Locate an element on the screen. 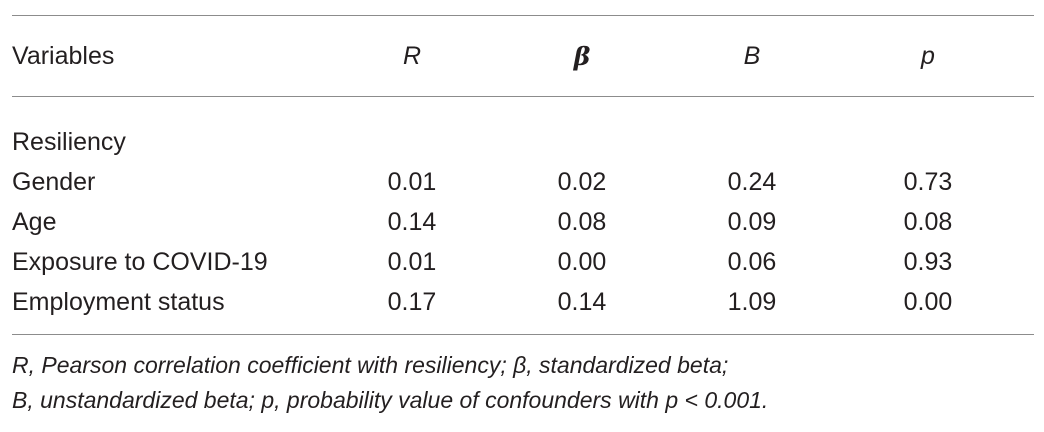 This screenshot has height=432, width=1044. row-label: Gender is located at coordinates (54, 181).